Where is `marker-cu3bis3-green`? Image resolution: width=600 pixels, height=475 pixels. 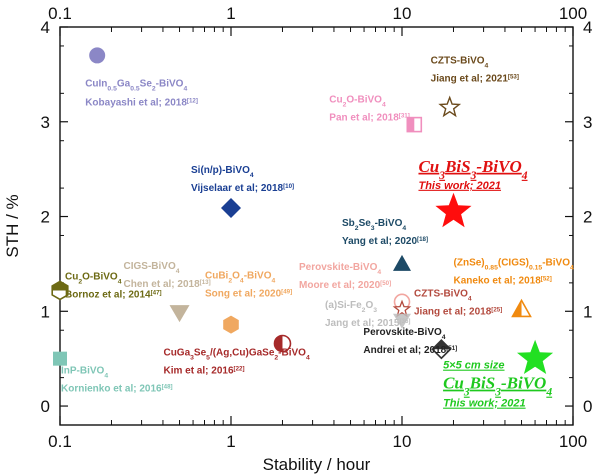
marker-cu3bis3-green is located at coordinates (535, 356).